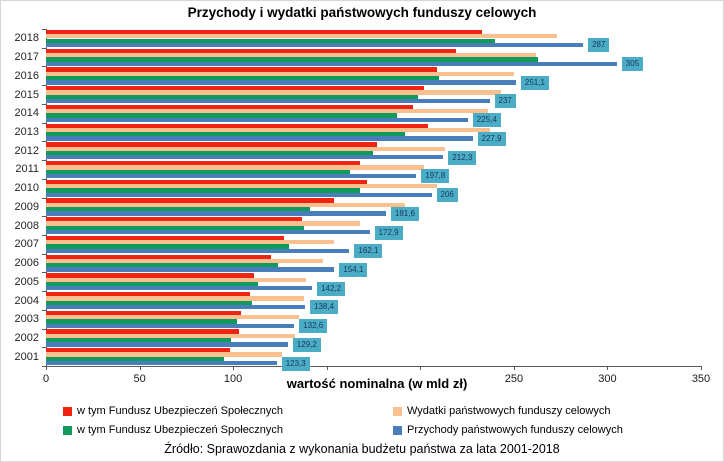 Image resolution: width=724 pixels, height=462 pixels. Describe the element at coordinates (701, 379) in the screenshot. I see `x-axis-tick-label: 350` at that location.